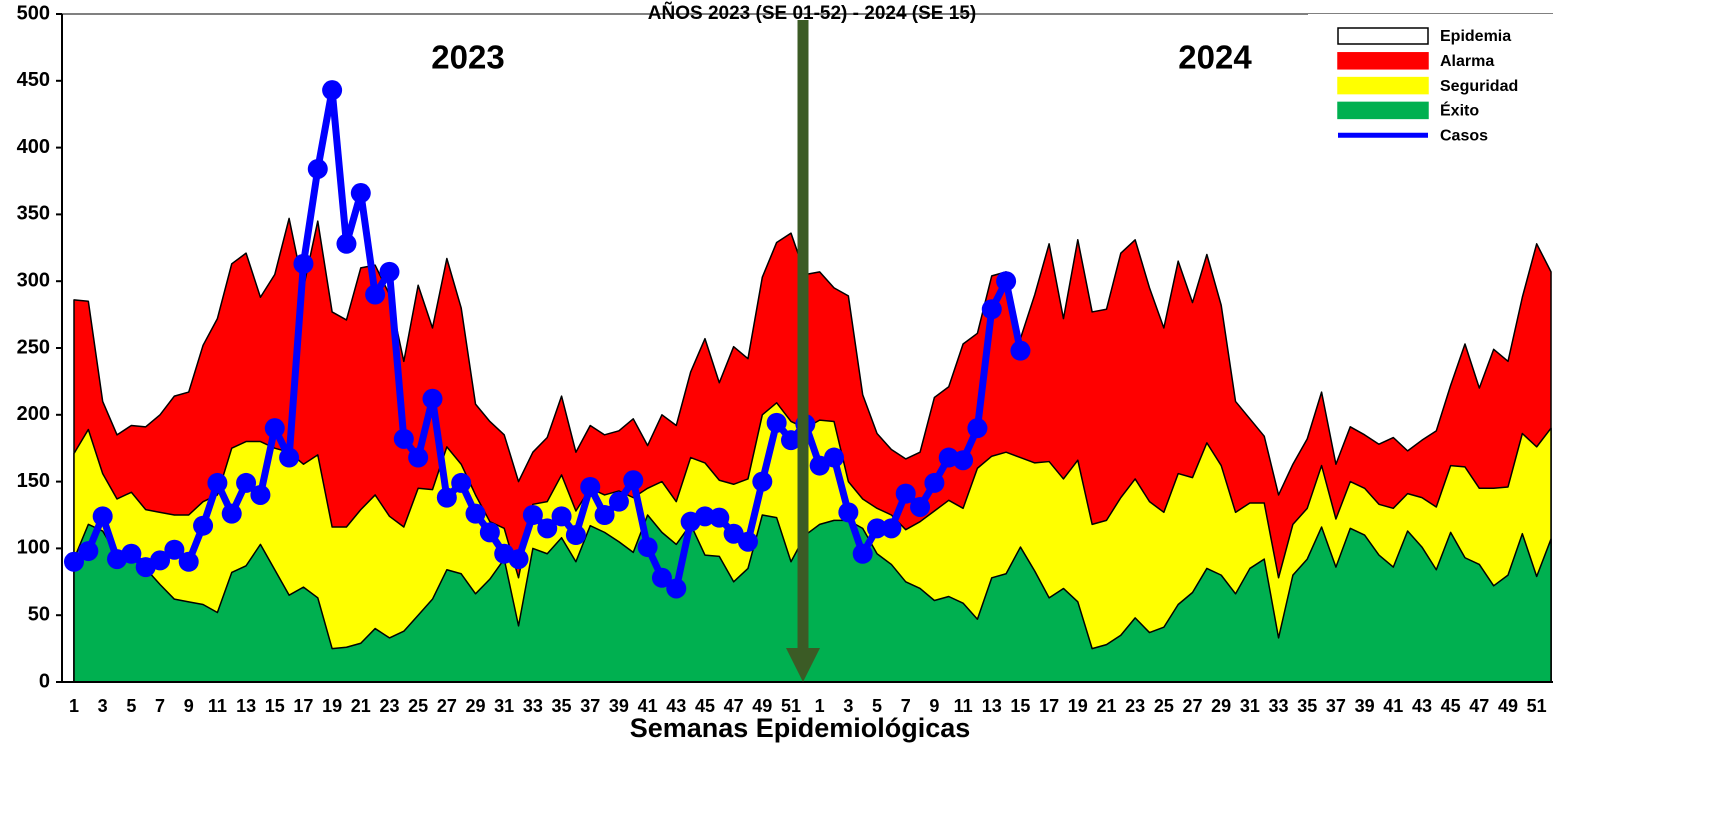  I want to click on y-tick-label: 150, so click(33, 481).